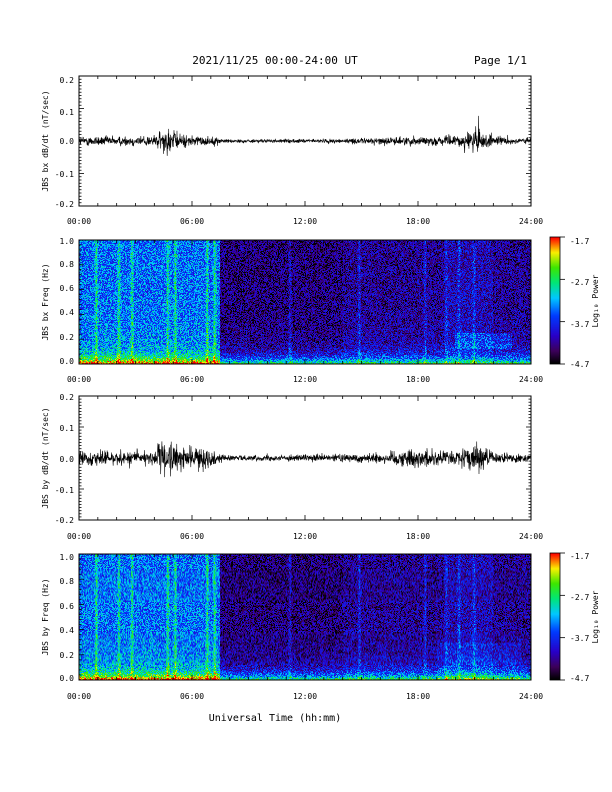 The image size is (612, 792). I want to click on bx-spectrogram-ticks, so click(305, 302).